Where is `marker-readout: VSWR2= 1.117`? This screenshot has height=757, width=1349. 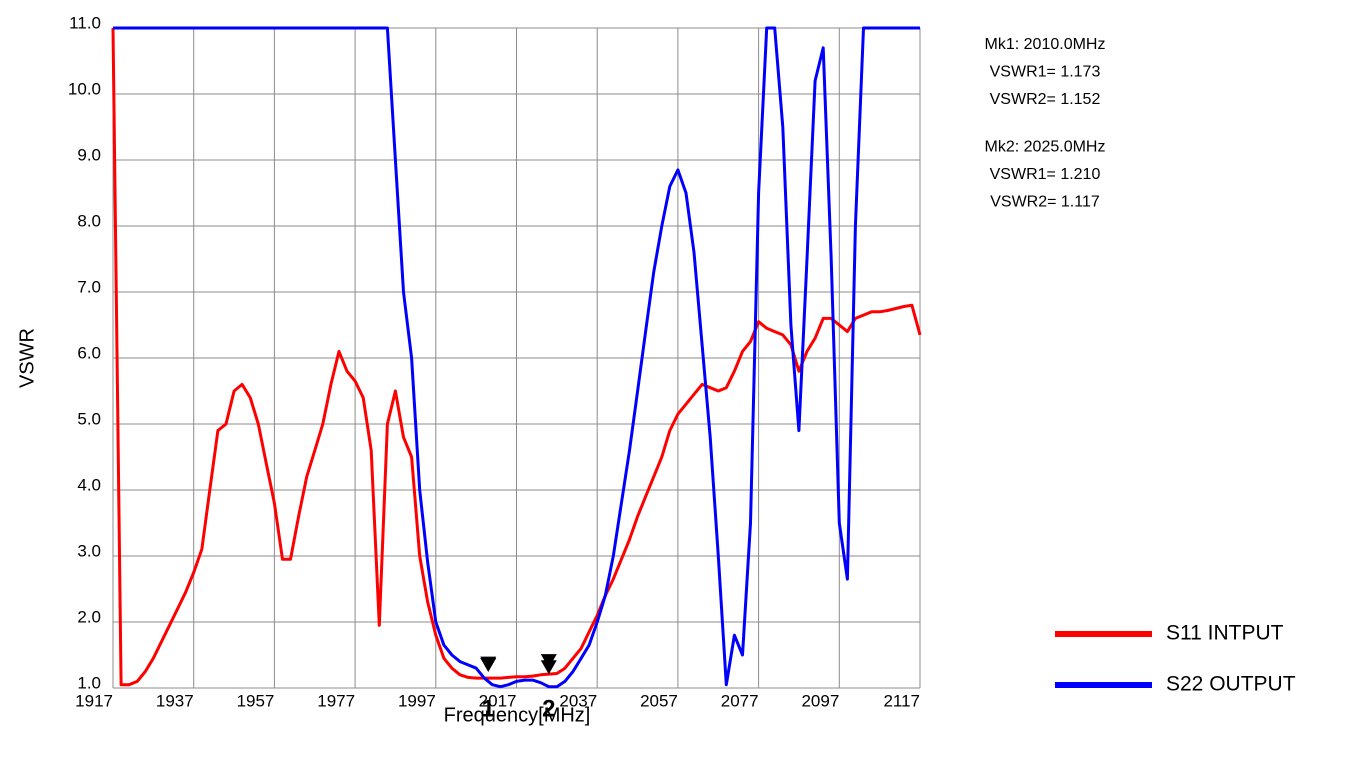 marker-readout: VSWR2= 1.117 is located at coordinates (1045, 202).